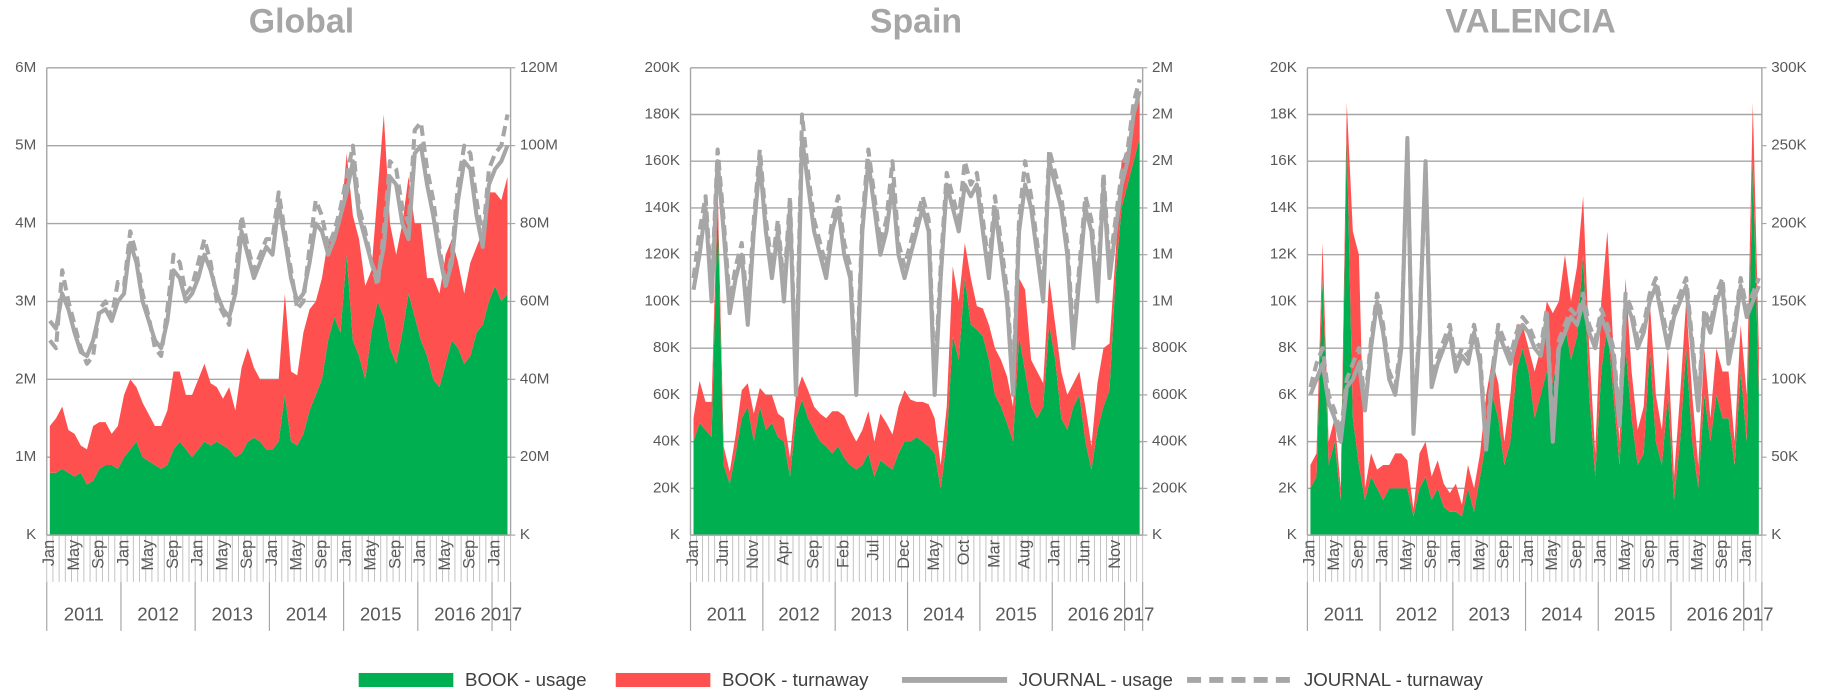  What do you see at coordinates (539, 67) in the screenshot?
I see `y2-tick-label: 120M` at bounding box center [539, 67].